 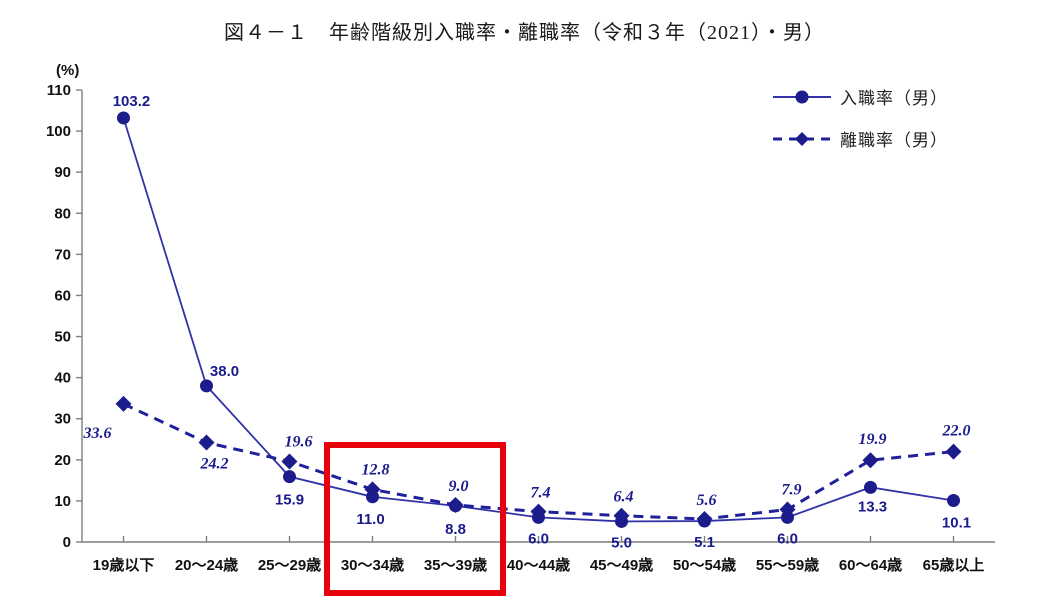 What do you see at coordinates (68, 70) in the screenshot?
I see `y-axis-unit-label: (%)` at bounding box center [68, 70].